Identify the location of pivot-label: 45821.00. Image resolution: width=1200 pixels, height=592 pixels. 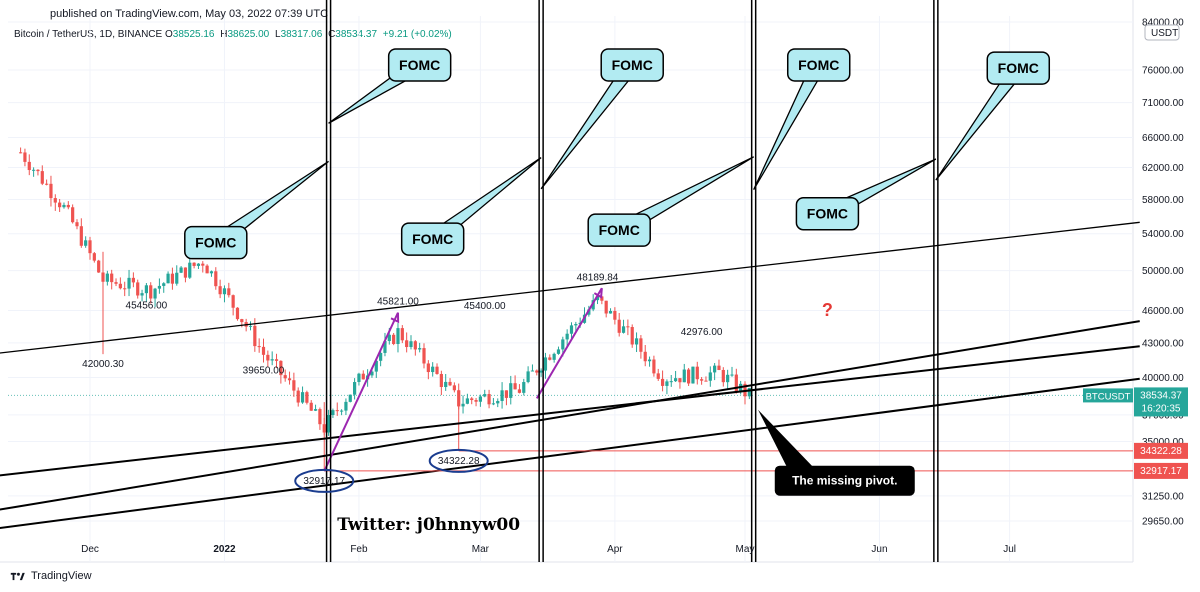
(398, 301).